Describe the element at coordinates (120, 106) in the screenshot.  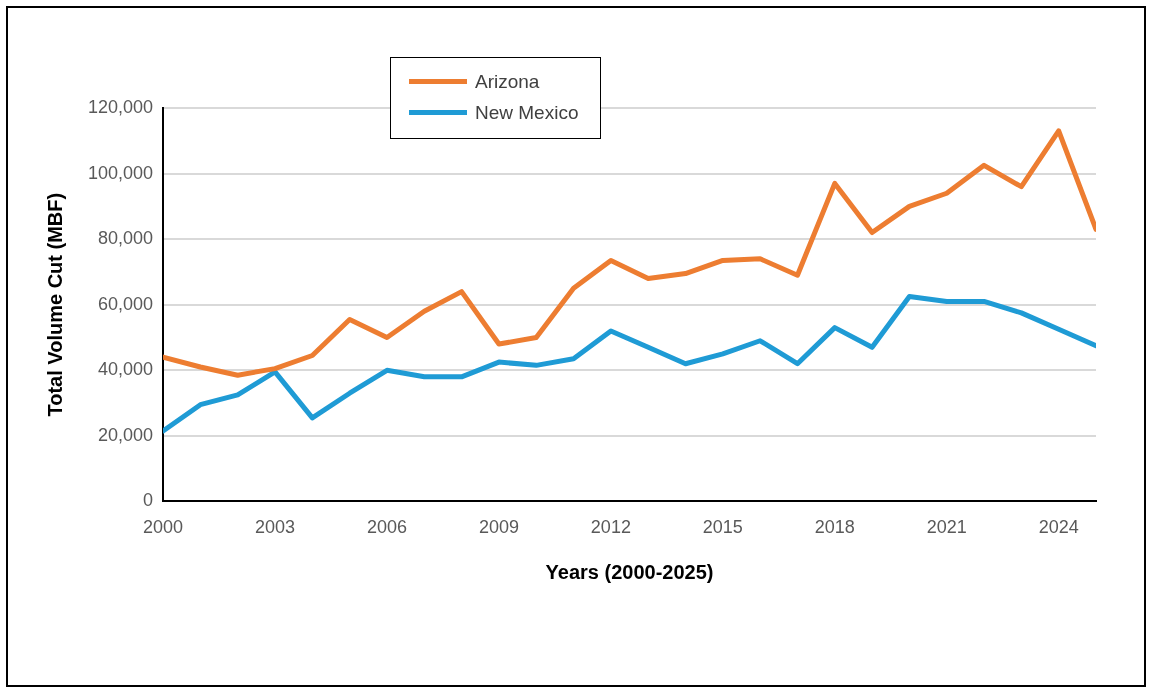
I see `y-tick-label: 120,000` at that location.